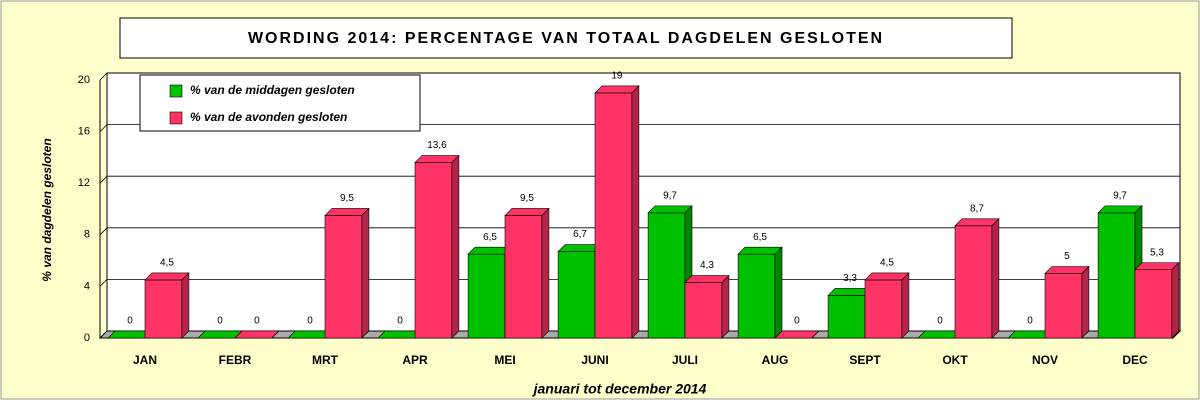  Describe the element at coordinates (84, 183) in the screenshot. I see `y-tick-label: 12` at that location.